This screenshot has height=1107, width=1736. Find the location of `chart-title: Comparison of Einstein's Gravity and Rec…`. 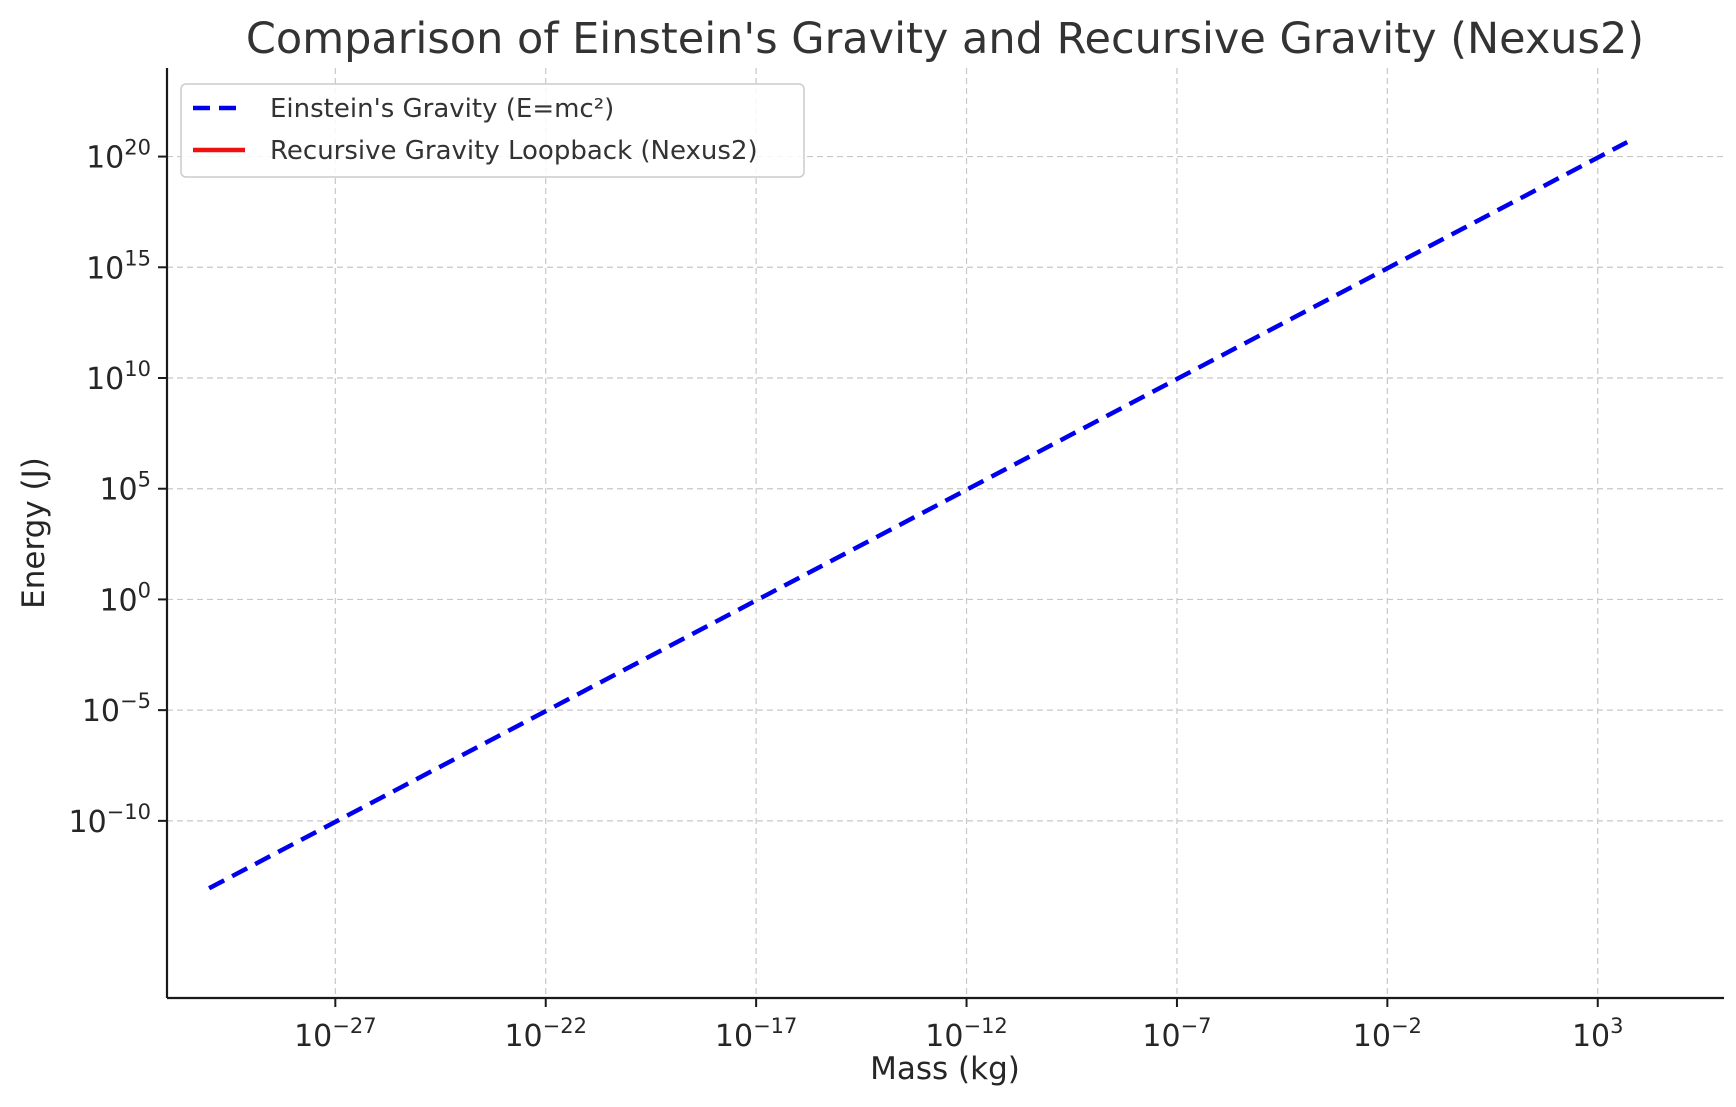

chart-title: Comparison of Einstein's Gravity and Rec… is located at coordinates (945, 39).